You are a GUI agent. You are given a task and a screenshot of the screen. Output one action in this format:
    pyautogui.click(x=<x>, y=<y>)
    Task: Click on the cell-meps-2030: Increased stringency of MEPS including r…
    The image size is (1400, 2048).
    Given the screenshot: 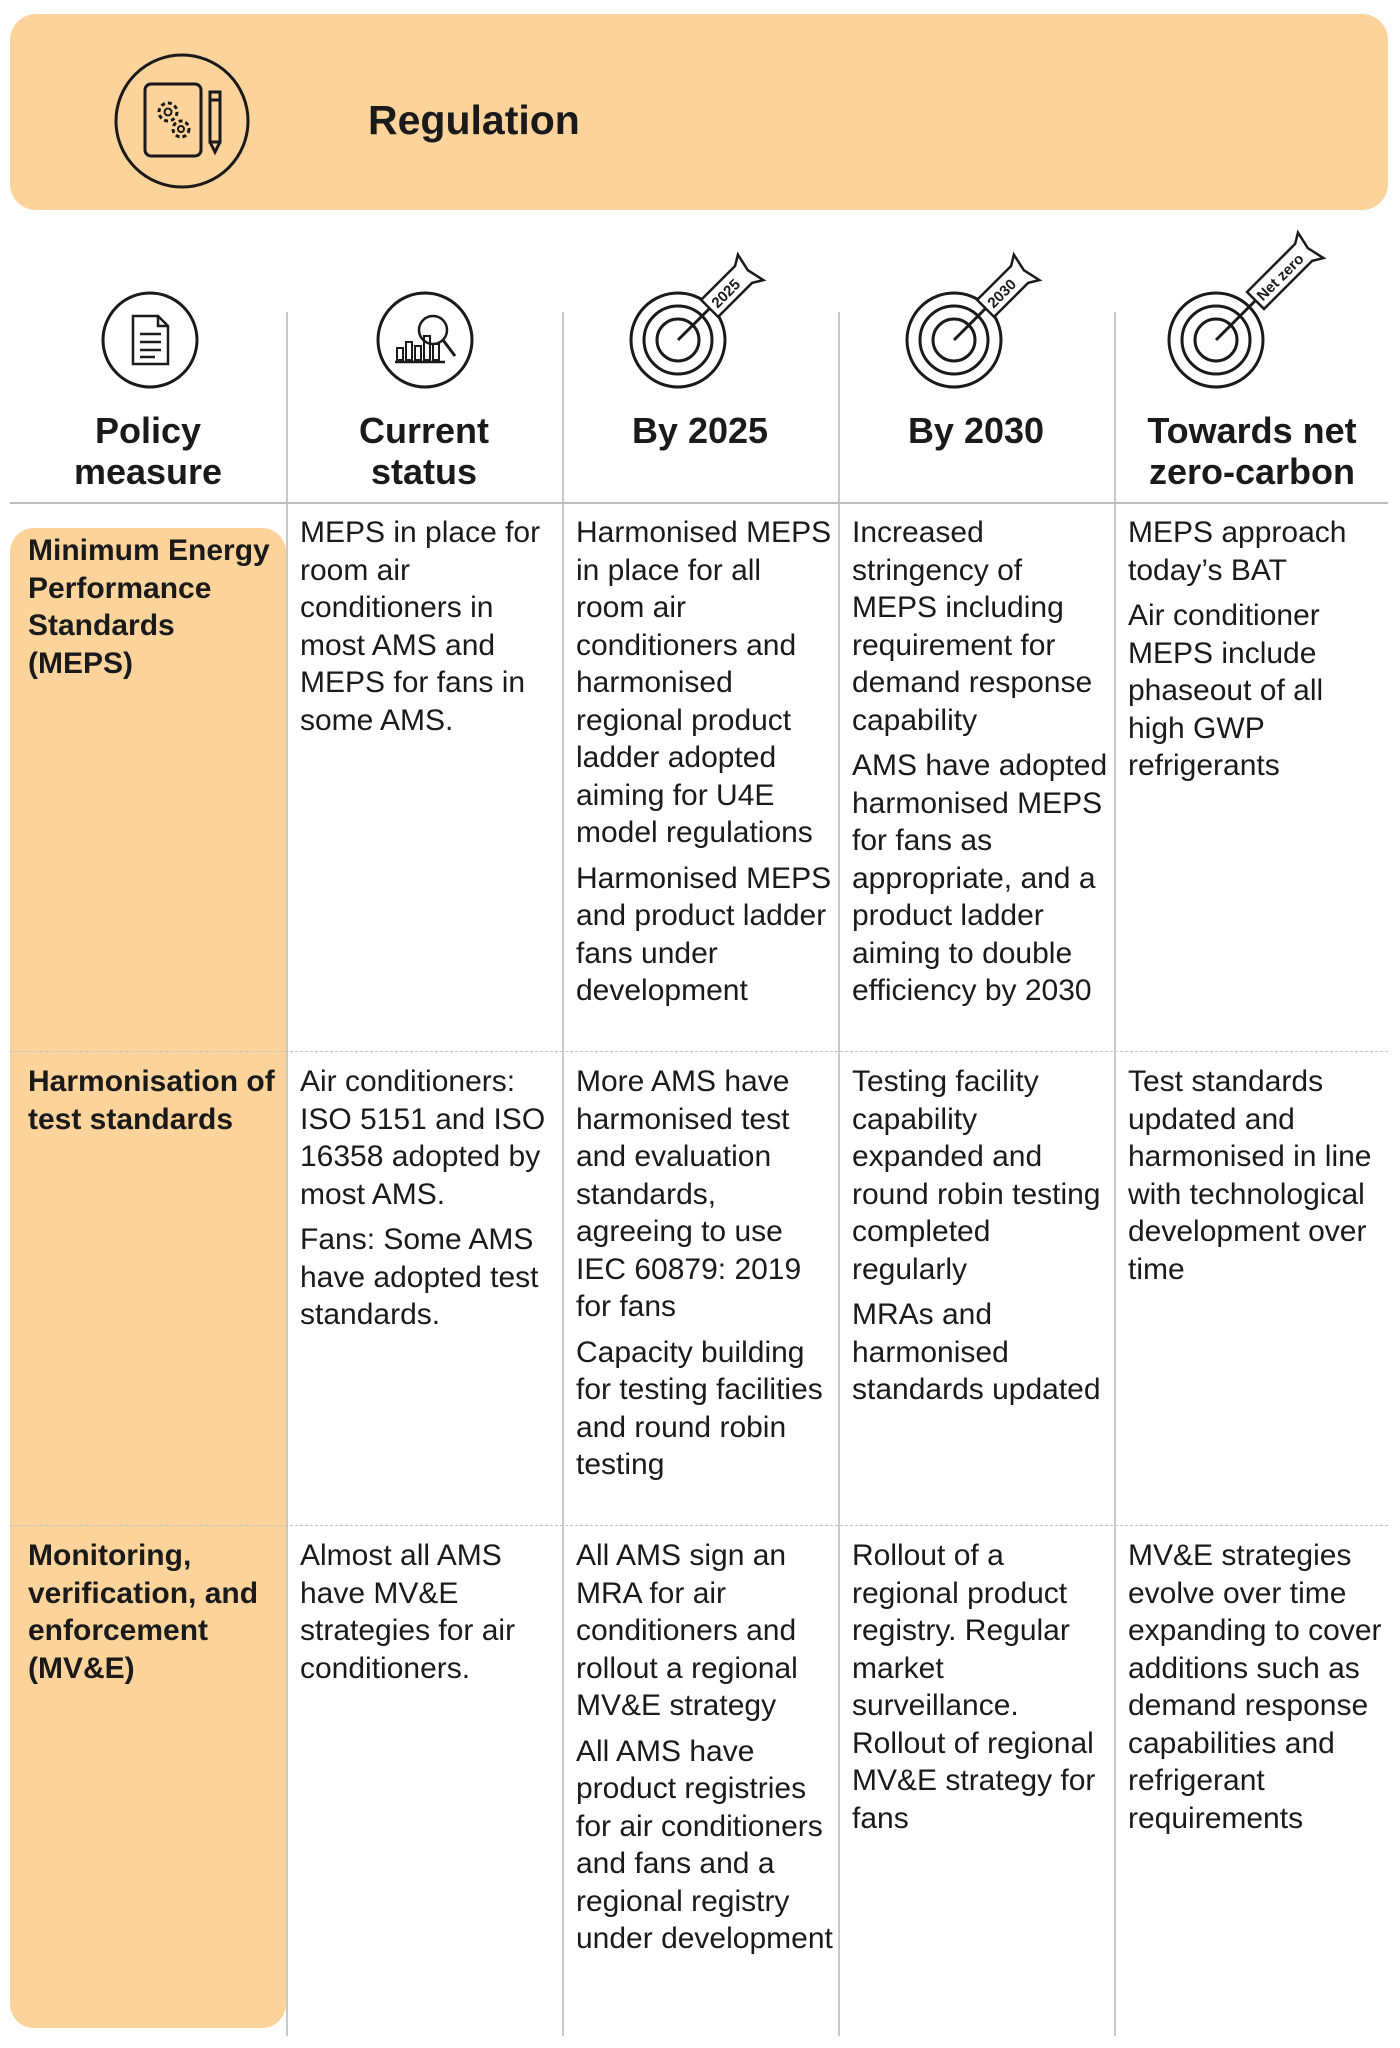 What is the action you would take?
    pyautogui.click(x=980, y=761)
    